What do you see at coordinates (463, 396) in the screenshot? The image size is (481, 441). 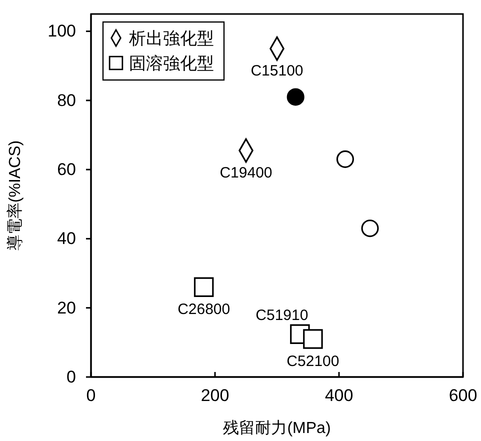 I see `x-tick-label: 600` at bounding box center [463, 396].